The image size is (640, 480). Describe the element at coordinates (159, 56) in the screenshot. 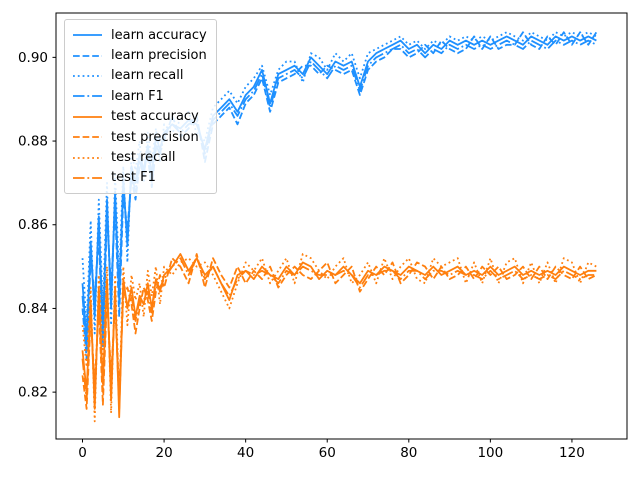

I see `legend-item-label: learn precision` at that location.